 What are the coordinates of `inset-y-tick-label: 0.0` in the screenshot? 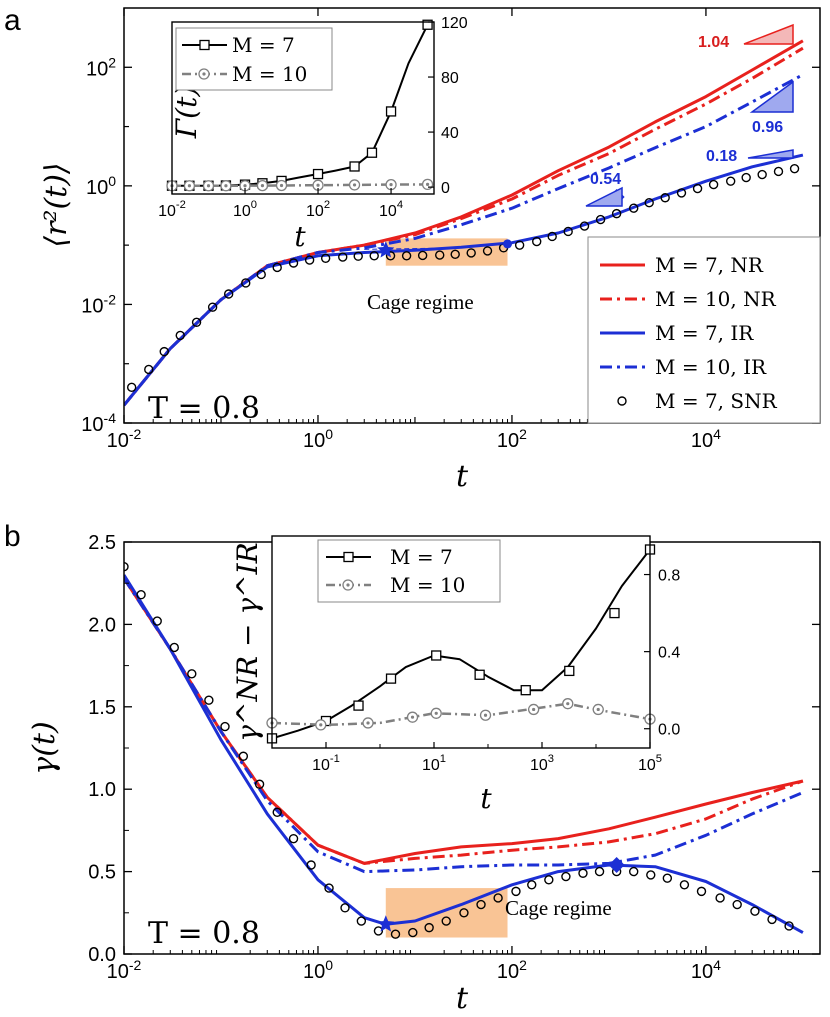 It's located at (669, 730).